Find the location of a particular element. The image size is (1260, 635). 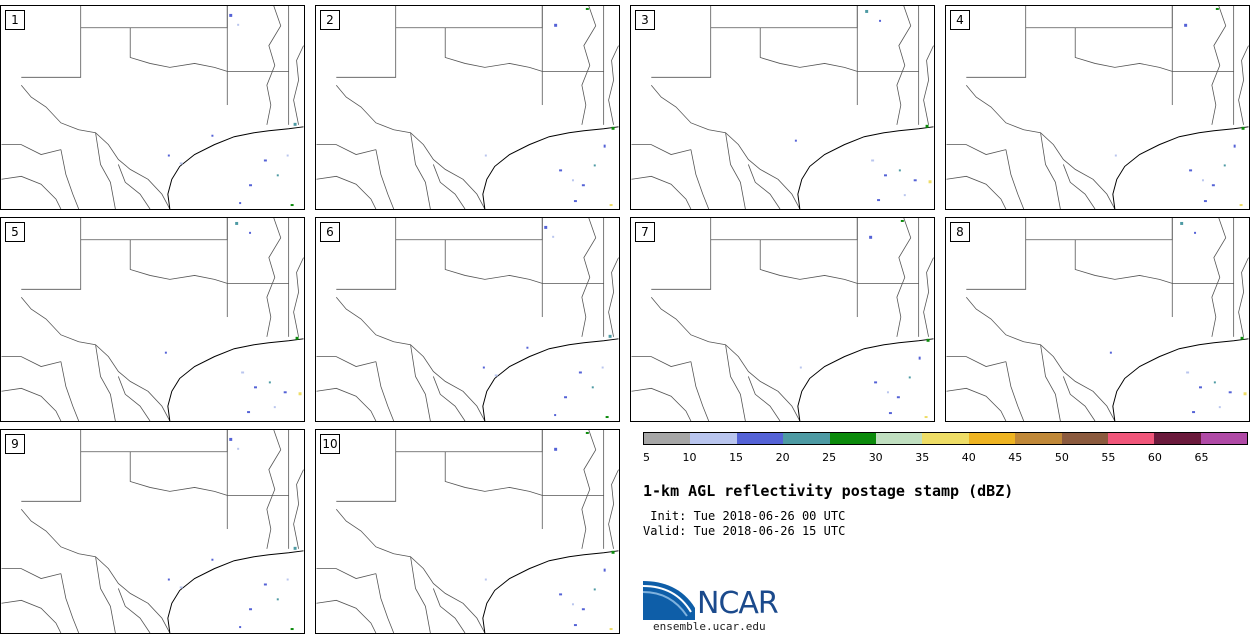

stamp-panel-8: 8 is located at coordinates (1097, 319).